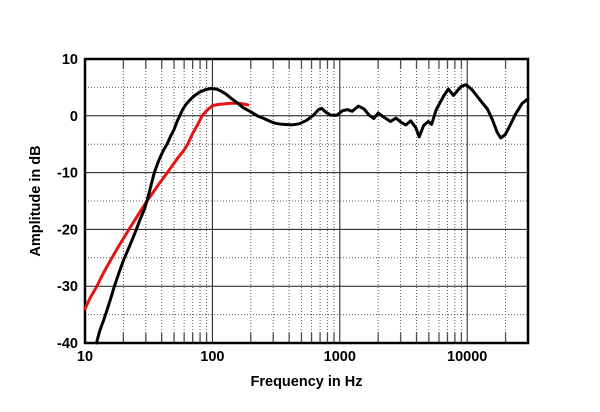  What do you see at coordinates (307, 382) in the screenshot?
I see `x-axis-title: Frequency in Hz` at bounding box center [307, 382].